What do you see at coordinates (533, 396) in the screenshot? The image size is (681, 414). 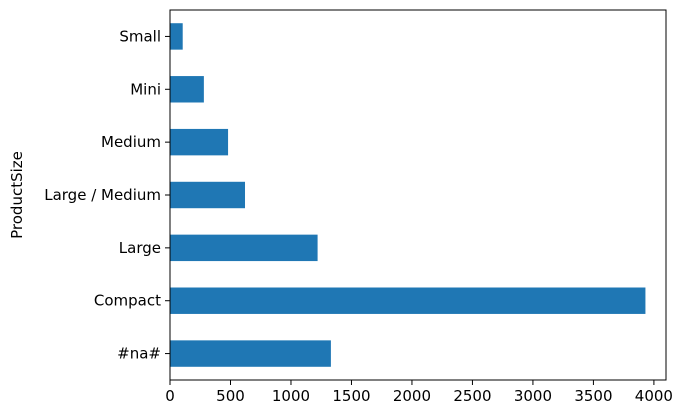 I see `x-tick-label: 3000` at bounding box center [533, 396].